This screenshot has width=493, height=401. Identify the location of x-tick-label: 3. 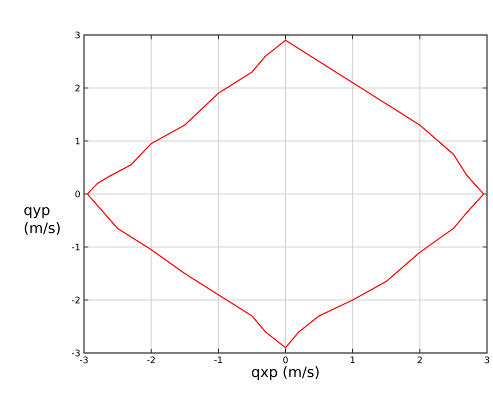
(487, 360).